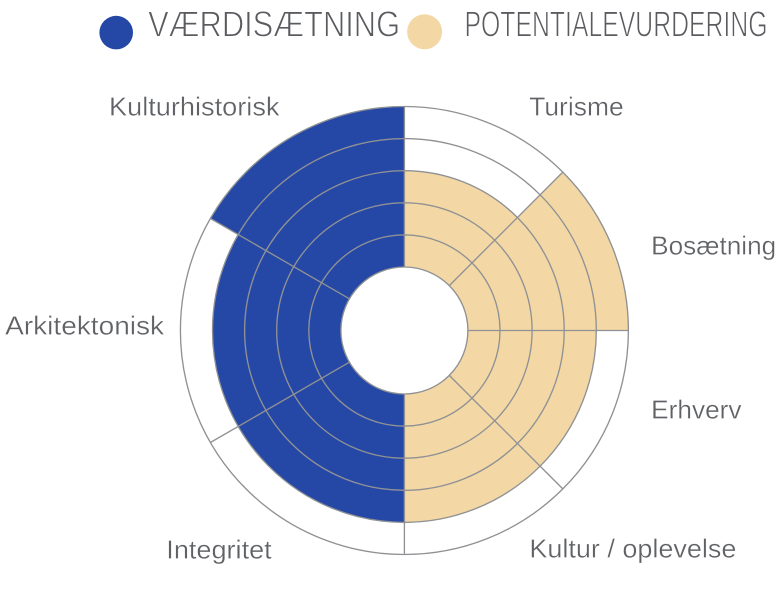 This screenshot has width=780, height=614. Describe the element at coordinates (713, 246) in the screenshot. I see `svg-text: Bosætning` at that location.